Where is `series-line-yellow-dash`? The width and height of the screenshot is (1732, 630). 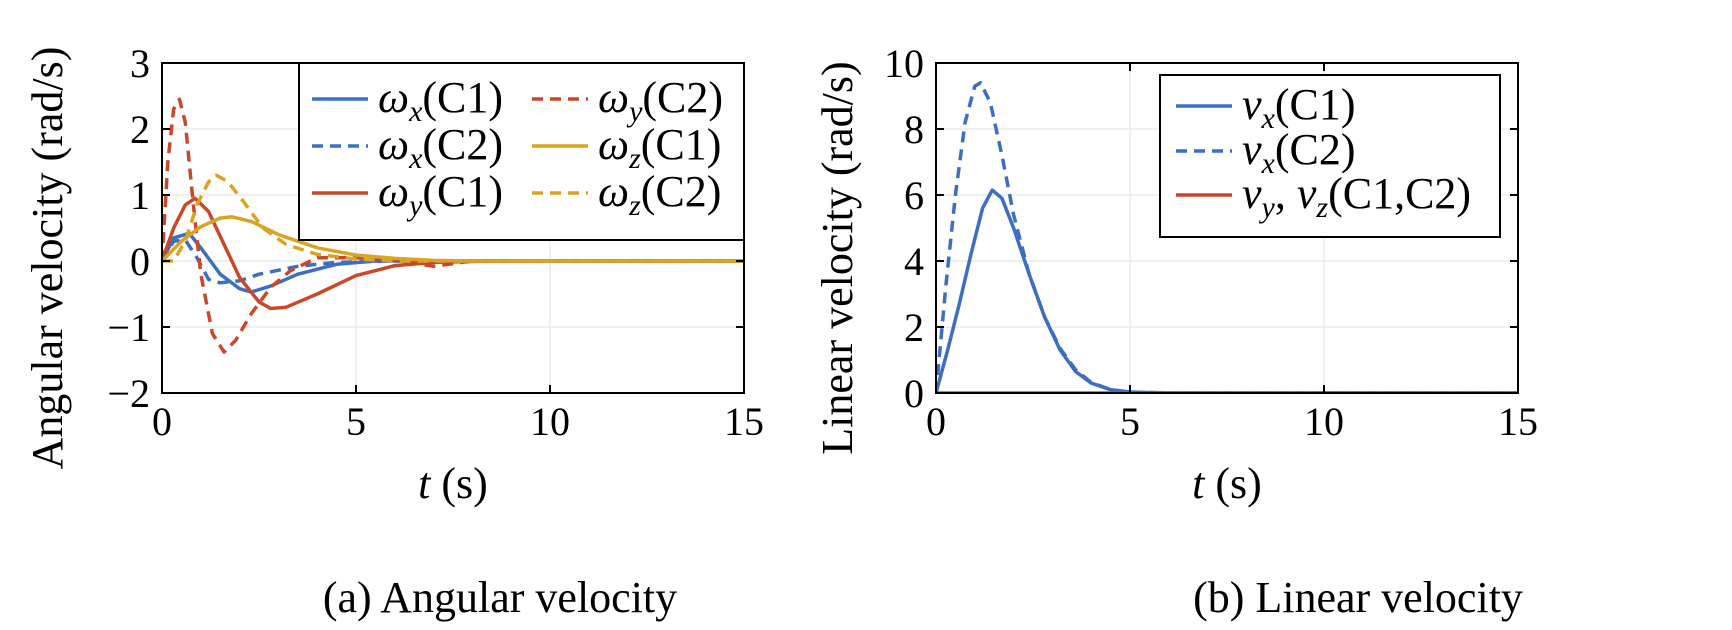
series-line-yellow-dash is located at coordinates (453, 218).